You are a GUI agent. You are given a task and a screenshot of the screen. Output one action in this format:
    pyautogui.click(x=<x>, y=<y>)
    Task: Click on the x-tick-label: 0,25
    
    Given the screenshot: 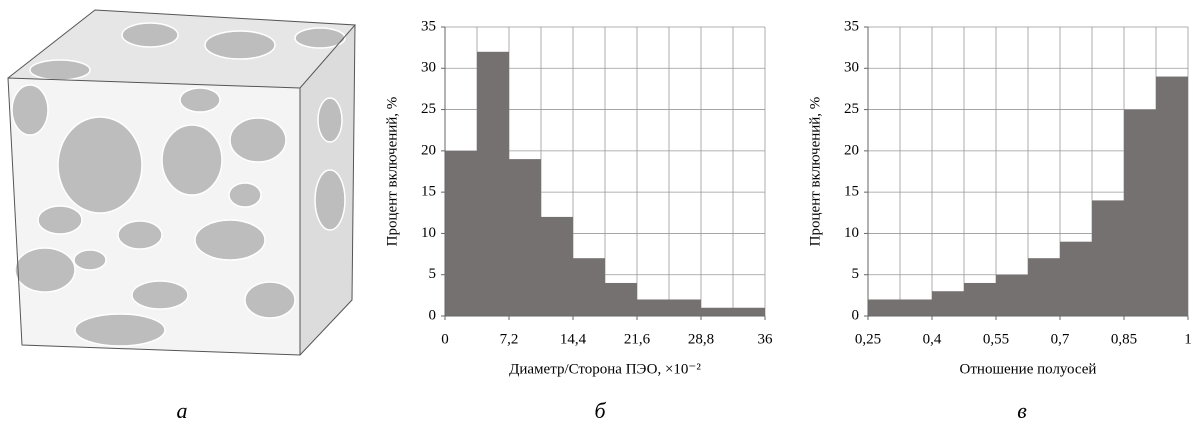 What is the action you would take?
    pyautogui.click(x=868, y=339)
    